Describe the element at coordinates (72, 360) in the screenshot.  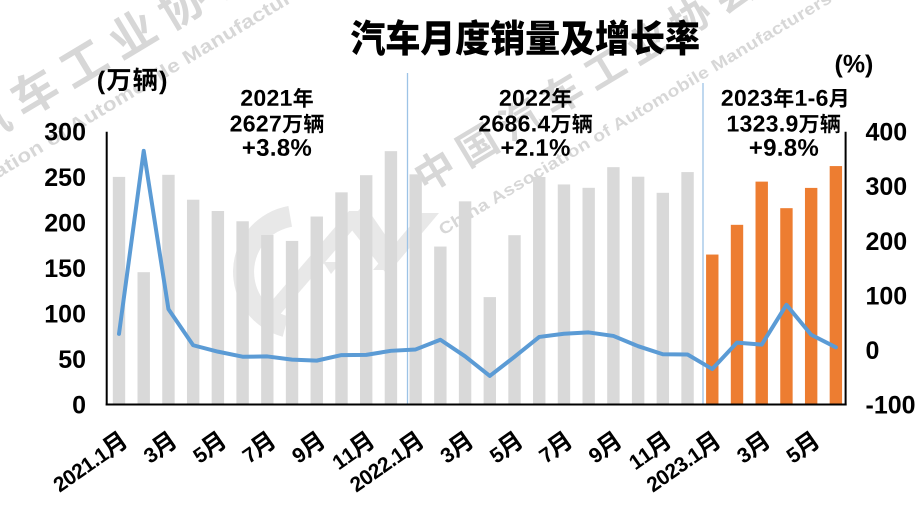
I see `svg-text: 50` at that location.